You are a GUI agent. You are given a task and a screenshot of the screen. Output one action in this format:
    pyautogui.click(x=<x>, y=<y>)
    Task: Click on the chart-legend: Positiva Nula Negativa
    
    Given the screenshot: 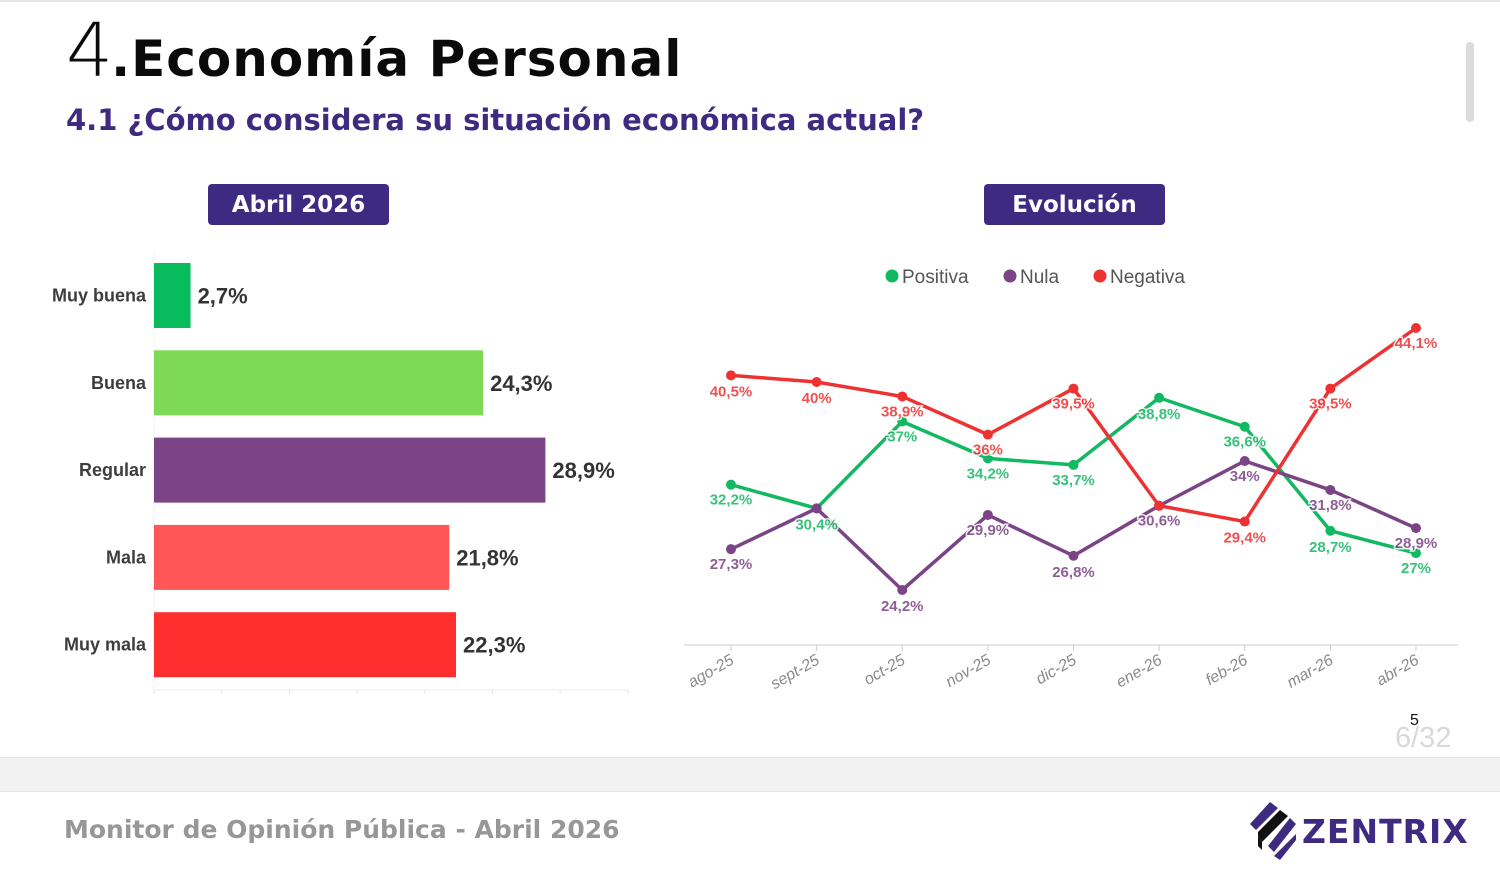 What is the action you would take?
    pyautogui.click(x=1035, y=277)
    